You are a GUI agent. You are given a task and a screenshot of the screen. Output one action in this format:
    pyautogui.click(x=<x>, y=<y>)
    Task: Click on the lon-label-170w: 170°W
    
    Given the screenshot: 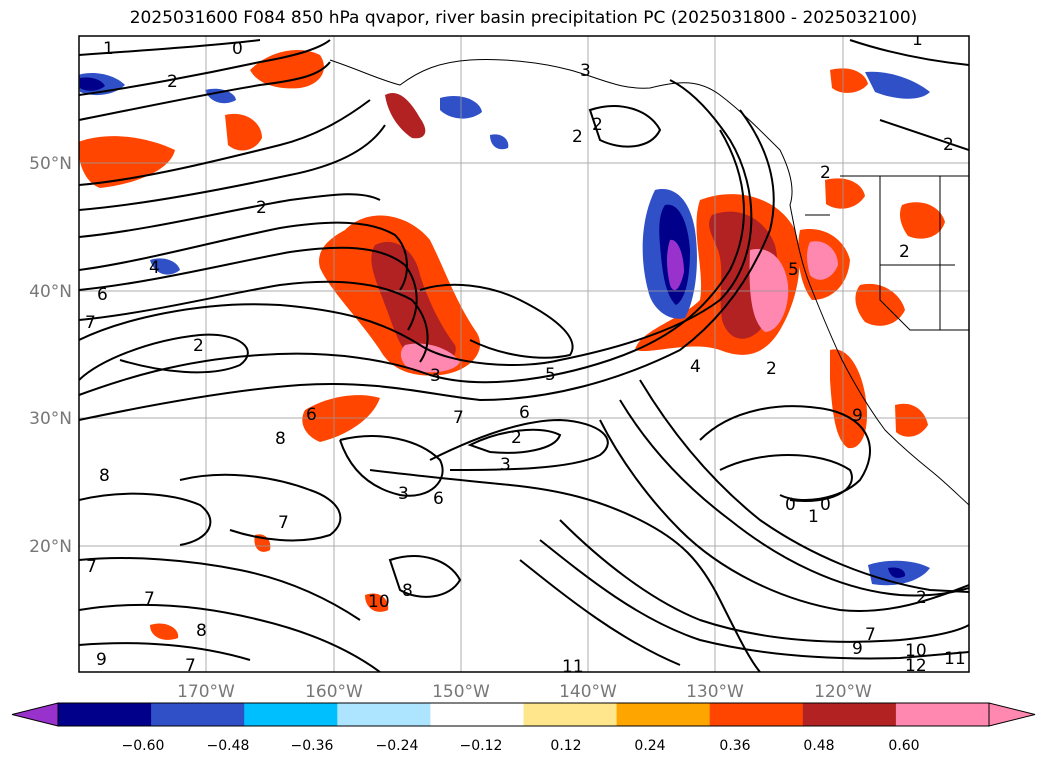 What is the action you would take?
    pyautogui.click(x=206, y=692)
    